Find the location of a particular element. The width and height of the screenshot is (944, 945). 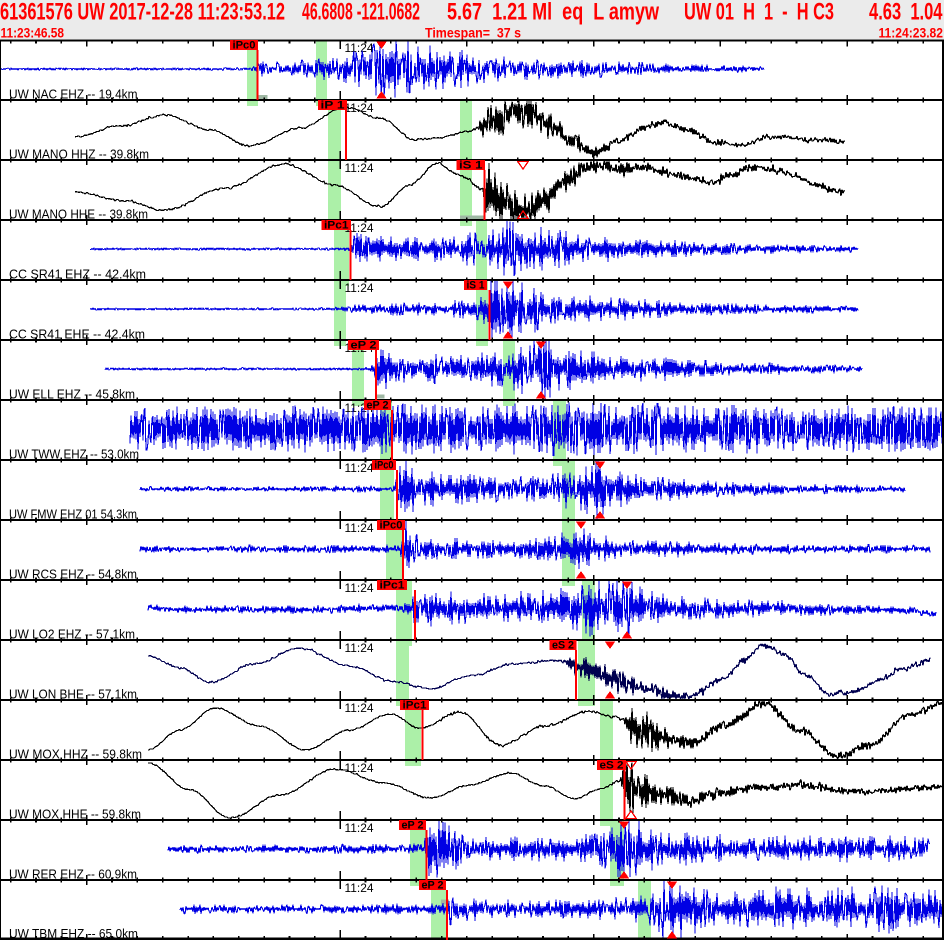

svg-text: UW LON BHE -- 57.1km is located at coordinates (73, 694).